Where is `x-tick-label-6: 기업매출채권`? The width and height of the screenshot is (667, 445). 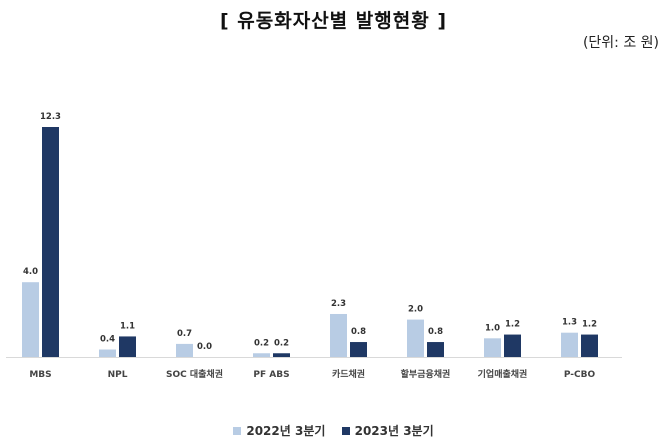
x-tick-label-6: 기업매출채권 is located at coordinates (503, 374).